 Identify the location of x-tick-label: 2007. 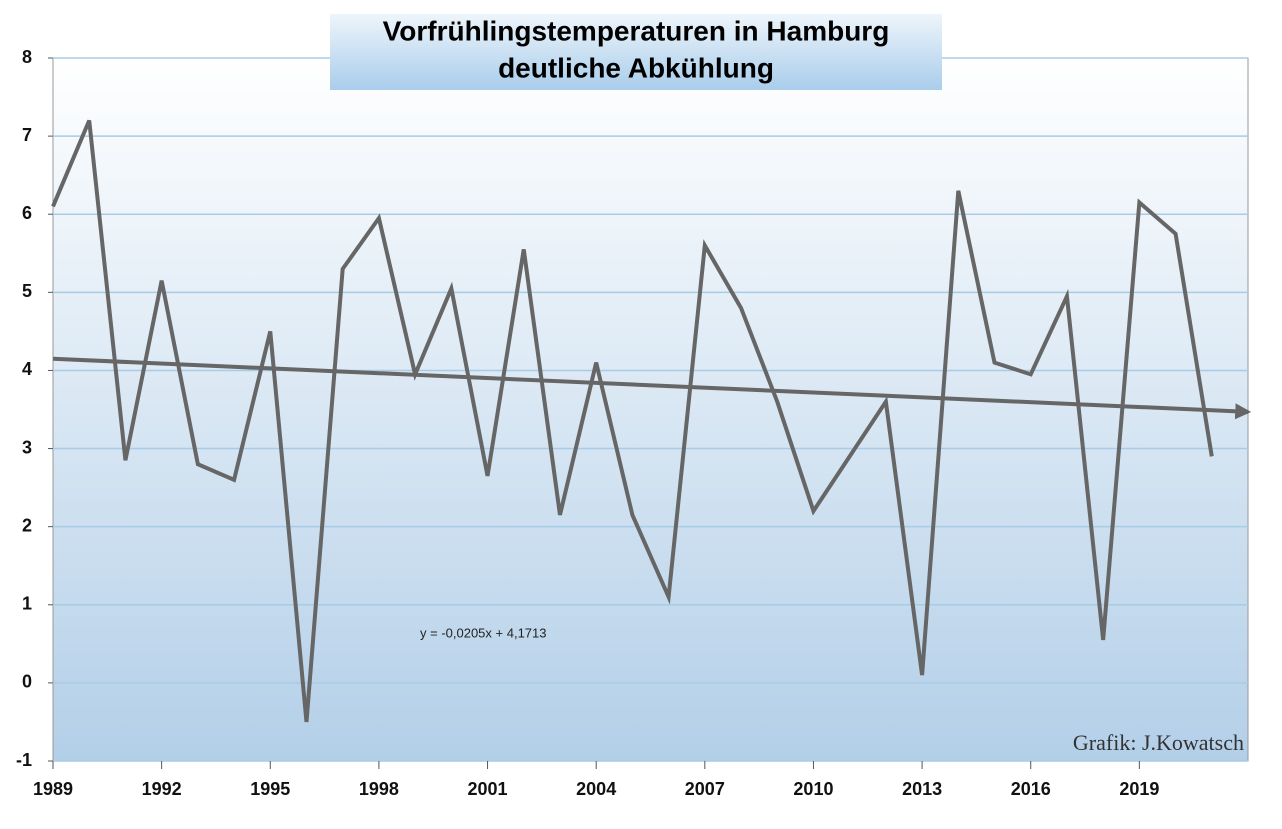
(705, 789).